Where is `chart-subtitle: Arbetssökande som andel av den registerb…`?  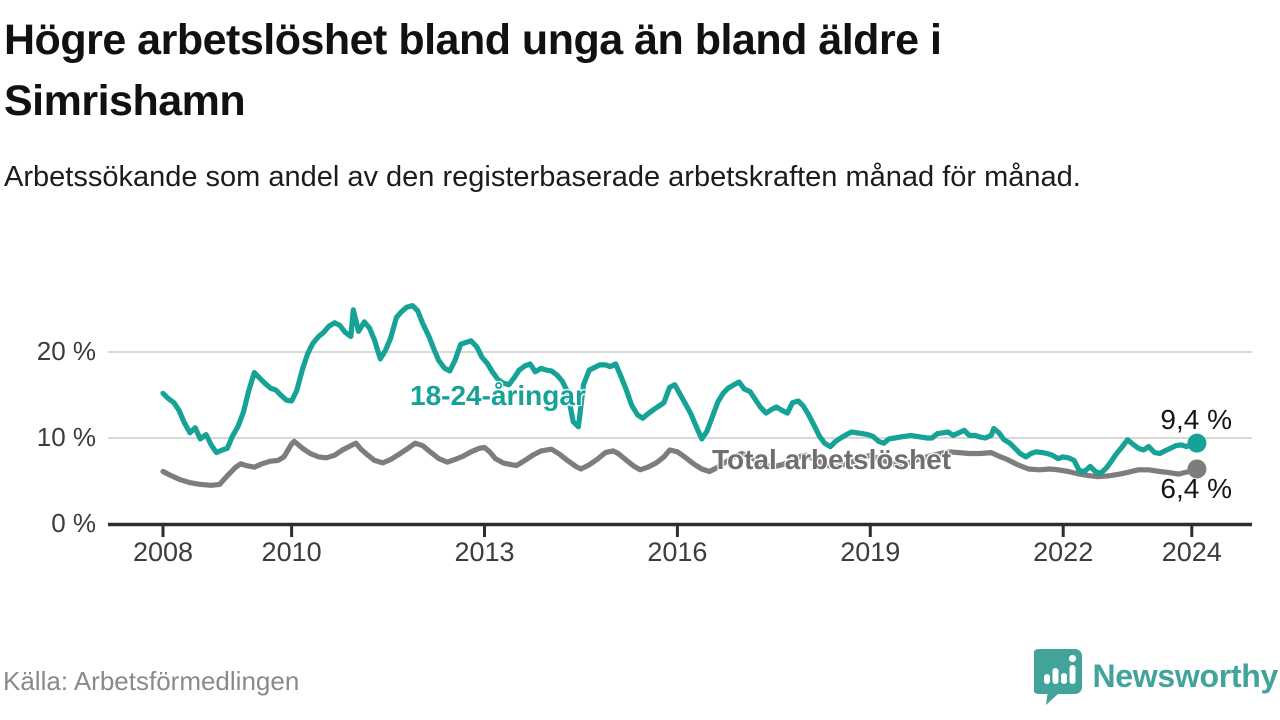
chart-subtitle: Arbetssökande som andel av den registerb… is located at coordinates (542, 177).